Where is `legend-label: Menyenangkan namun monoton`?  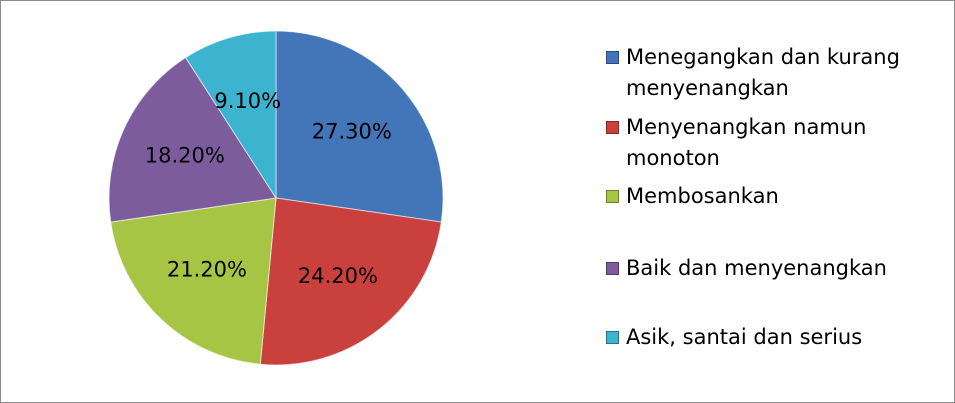
legend-label: Menyenangkan namun monoton is located at coordinates (746, 142).